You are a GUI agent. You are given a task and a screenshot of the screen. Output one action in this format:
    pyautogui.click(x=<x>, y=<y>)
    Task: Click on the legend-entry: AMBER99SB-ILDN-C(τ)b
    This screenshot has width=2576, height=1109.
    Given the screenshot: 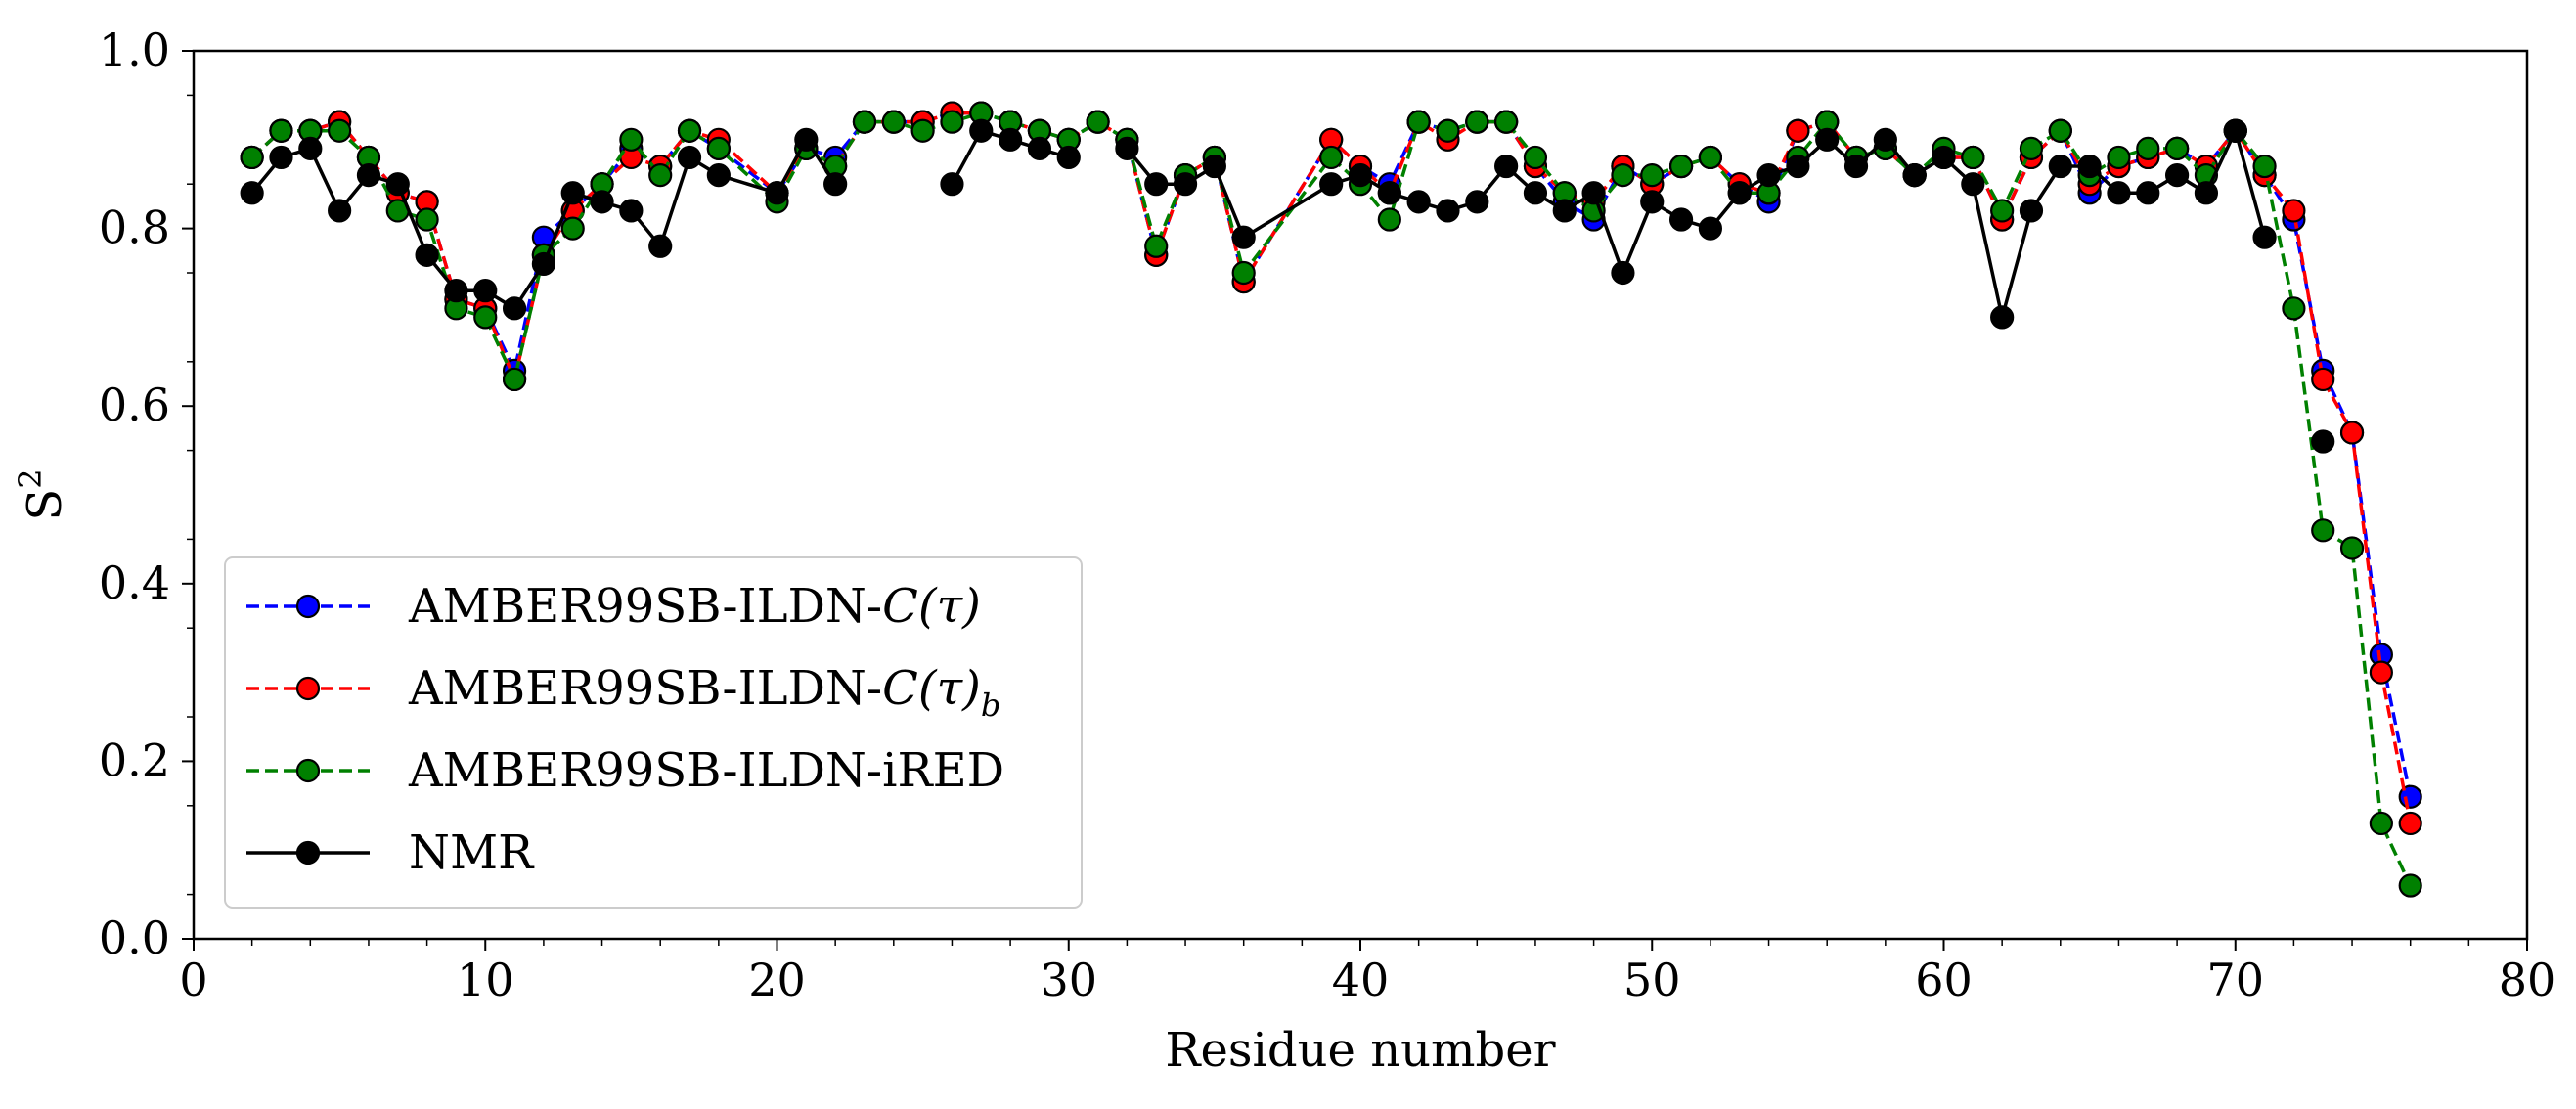 What is the action you would take?
    pyautogui.click(x=623, y=692)
    